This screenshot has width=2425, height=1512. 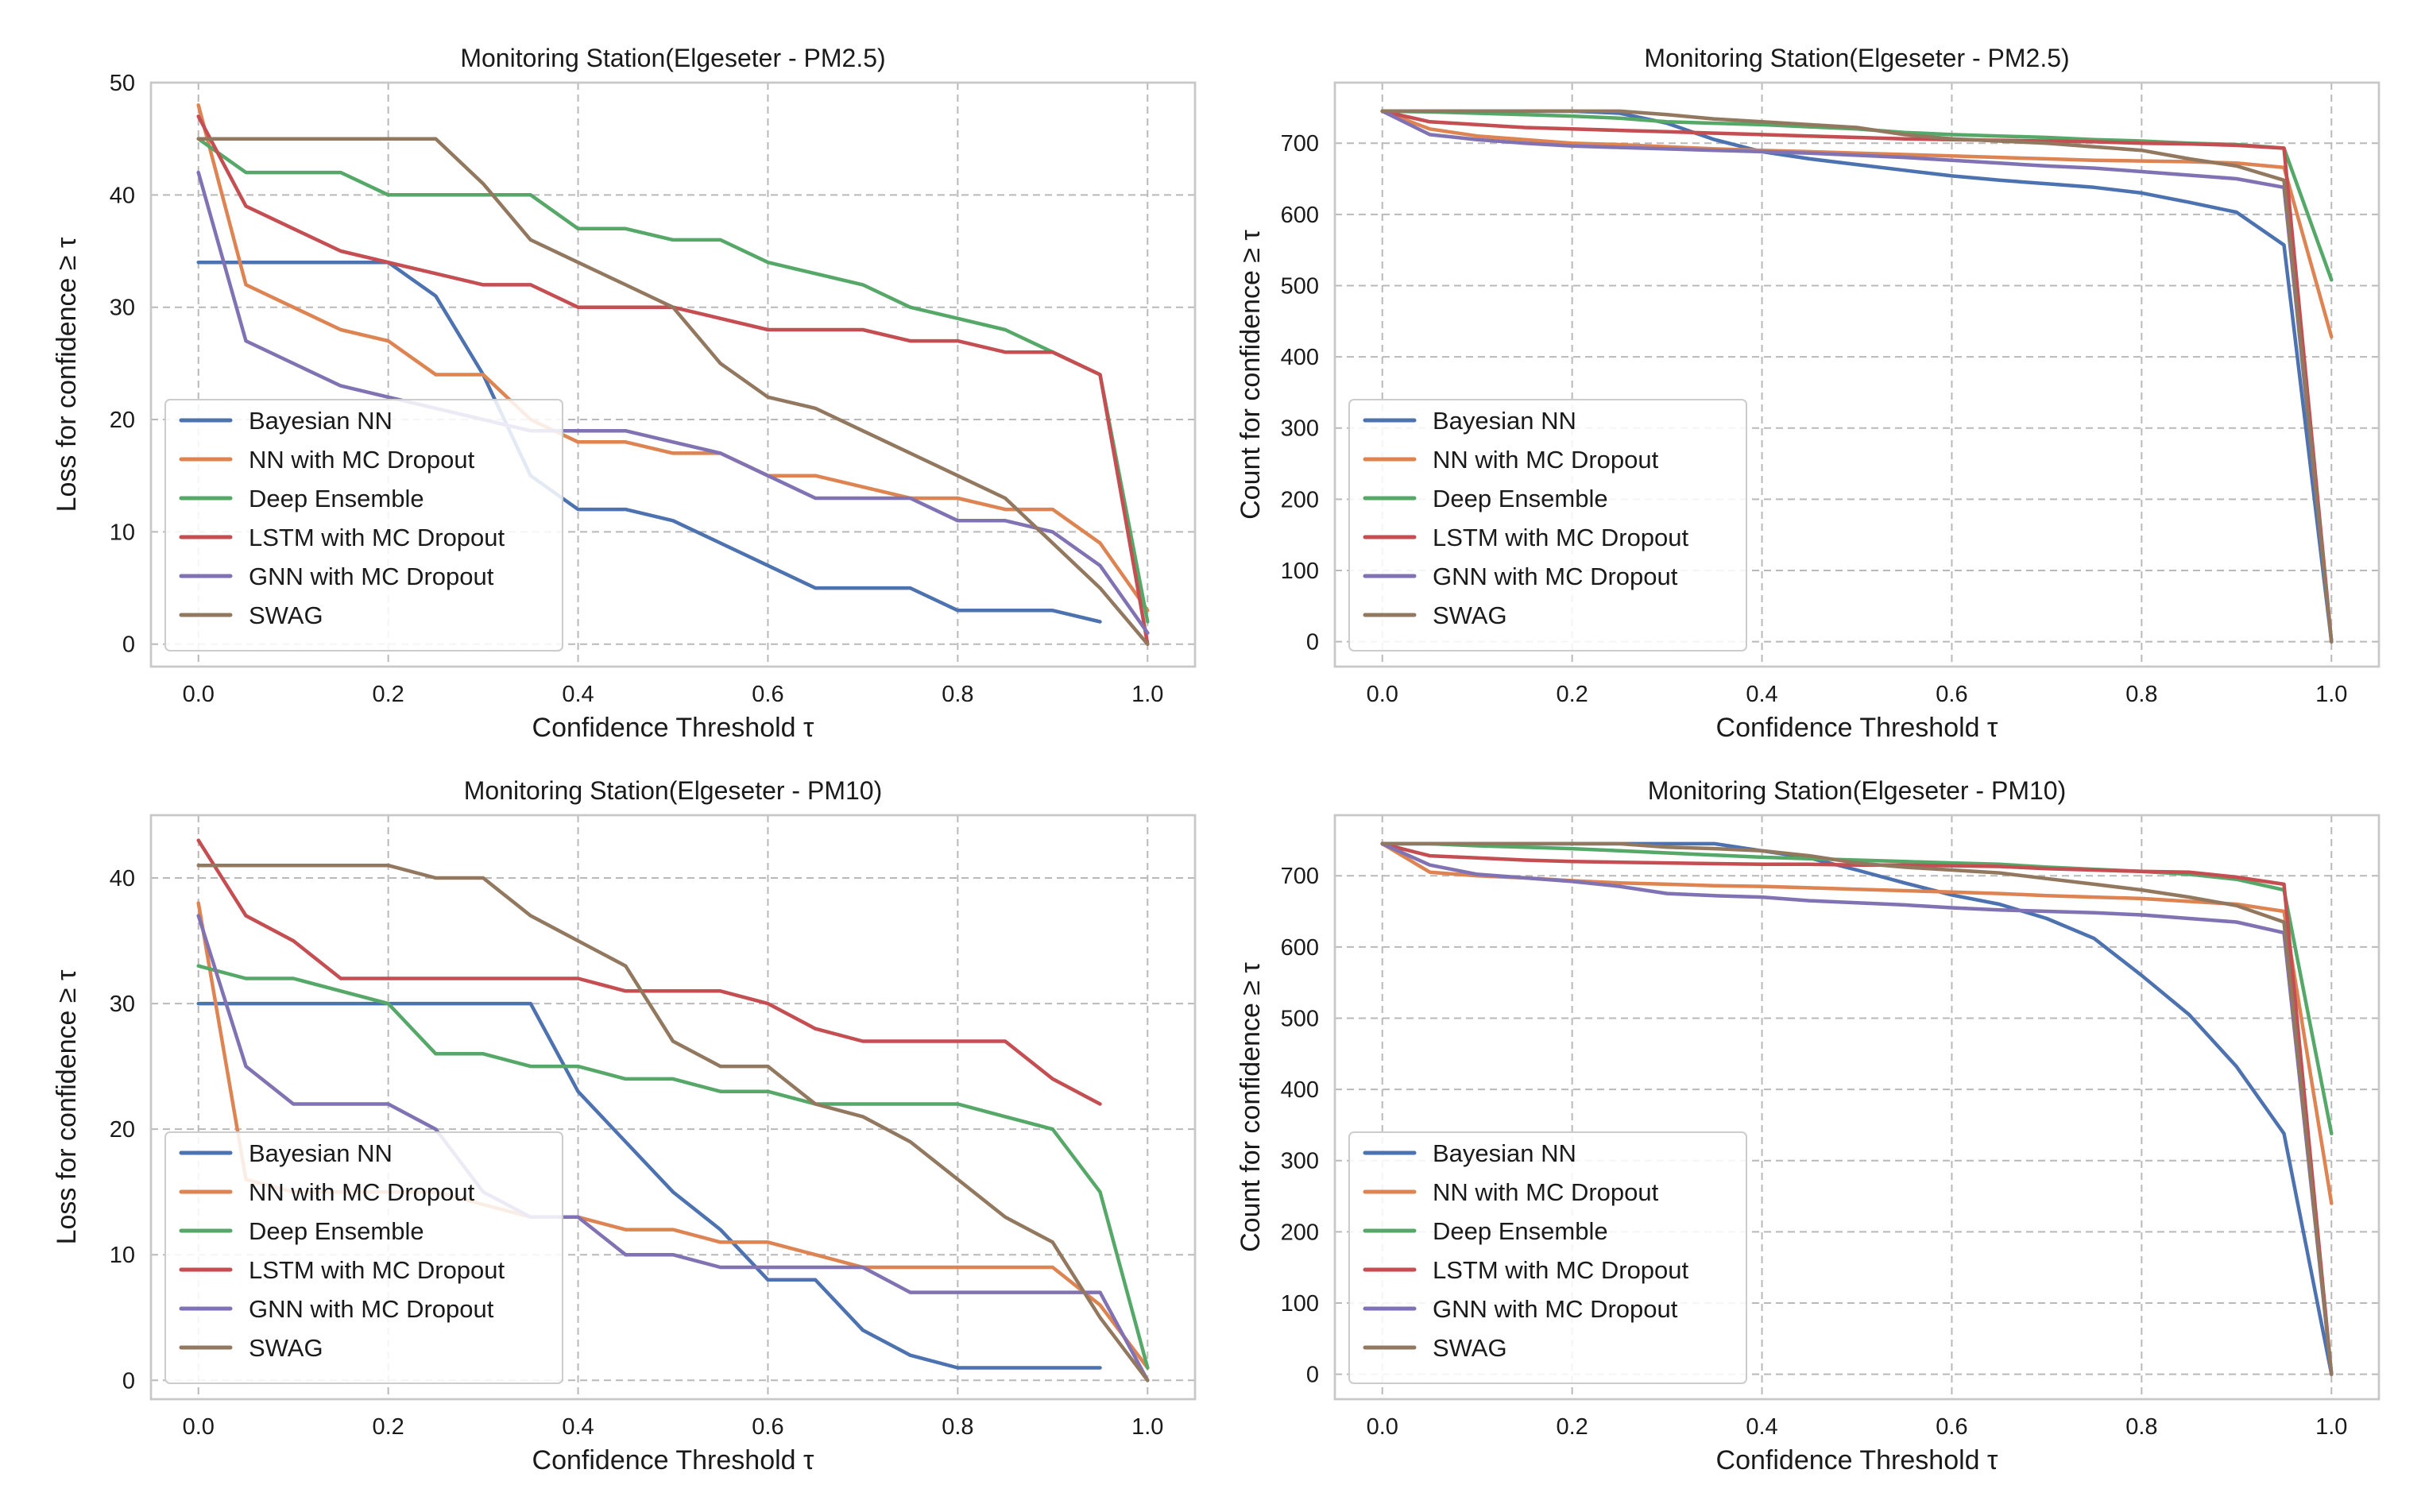 What do you see at coordinates (1300, 948) in the screenshot?
I see `y-tick-label: 600` at bounding box center [1300, 948].